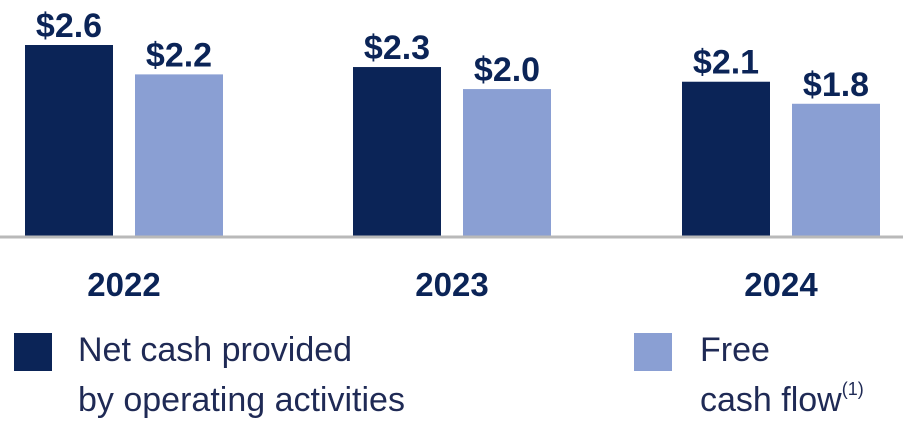 The image size is (903, 425). Describe the element at coordinates (781, 284) in the screenshot. I see `x-tick-label-2024: 2024` at that location.